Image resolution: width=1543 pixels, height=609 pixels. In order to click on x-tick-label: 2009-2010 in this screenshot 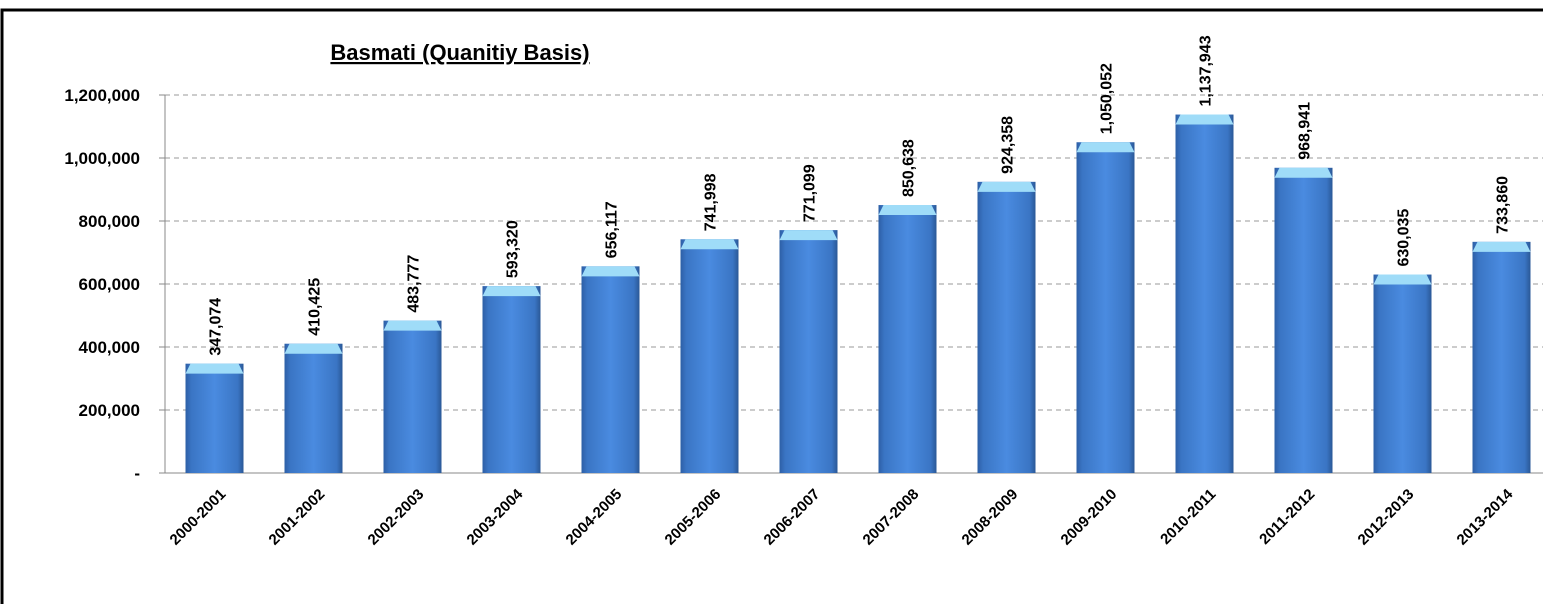, I will do `click(1089, 517)`.